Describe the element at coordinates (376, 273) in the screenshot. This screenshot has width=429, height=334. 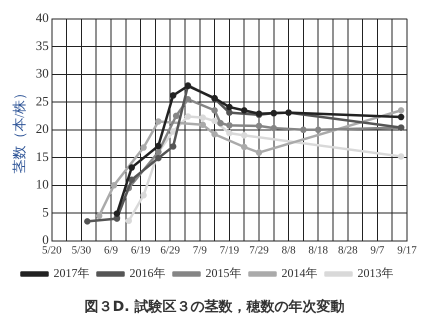
I see `legend-label: 2013年` at that location.